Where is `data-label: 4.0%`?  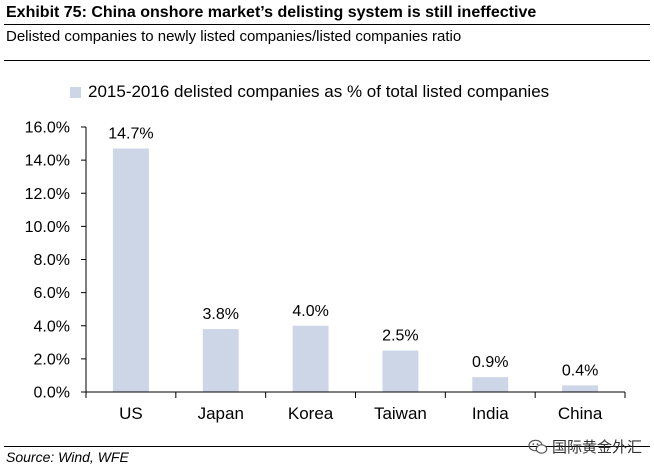
data-label: 4.0% is located at coordinates (310, 311).